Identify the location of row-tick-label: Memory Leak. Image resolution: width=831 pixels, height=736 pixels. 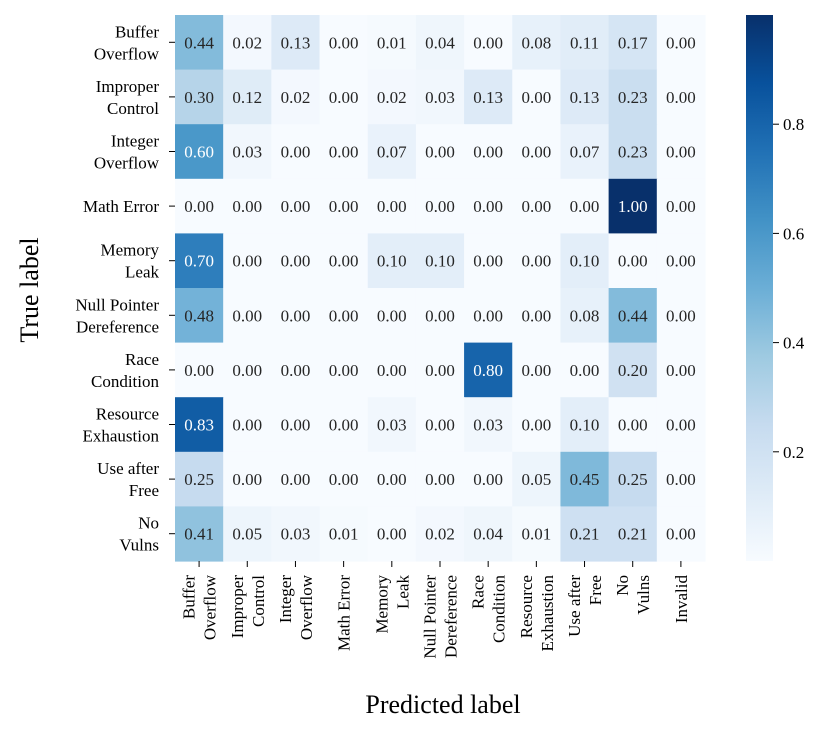
(129, 261).